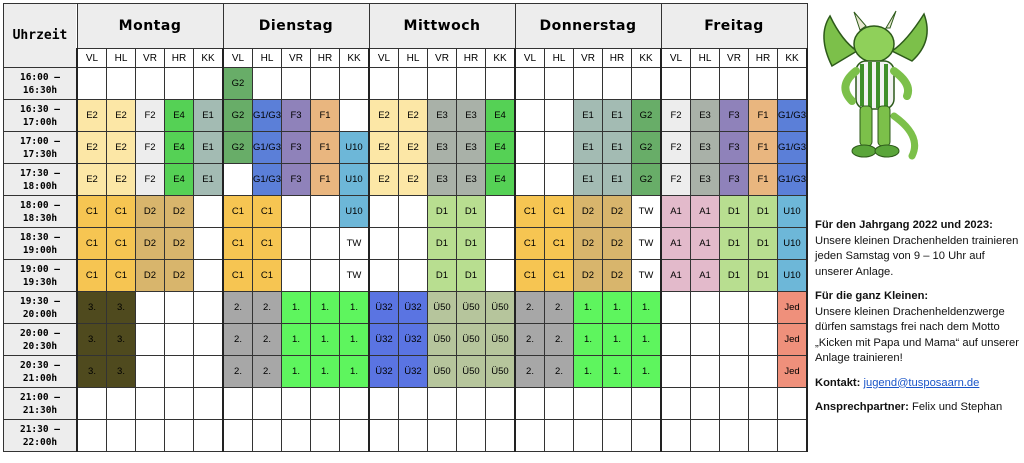 This screenshot has width=1024, height=463. I want to click on column-header: KK, so click(646, 58).